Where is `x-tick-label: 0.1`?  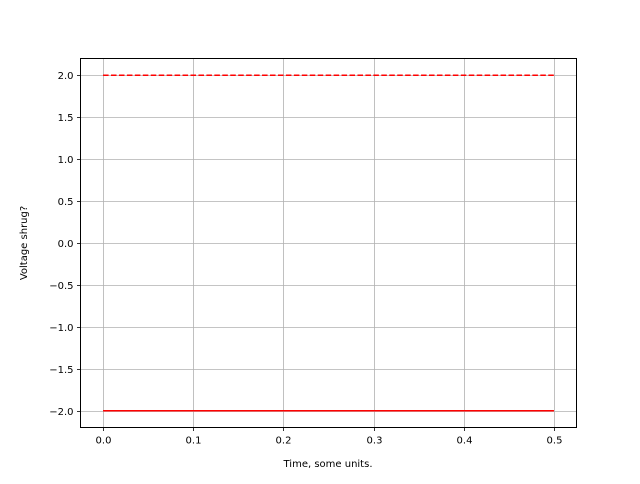 x-tick-label: 0.1 is located at coordinates (194, 441).